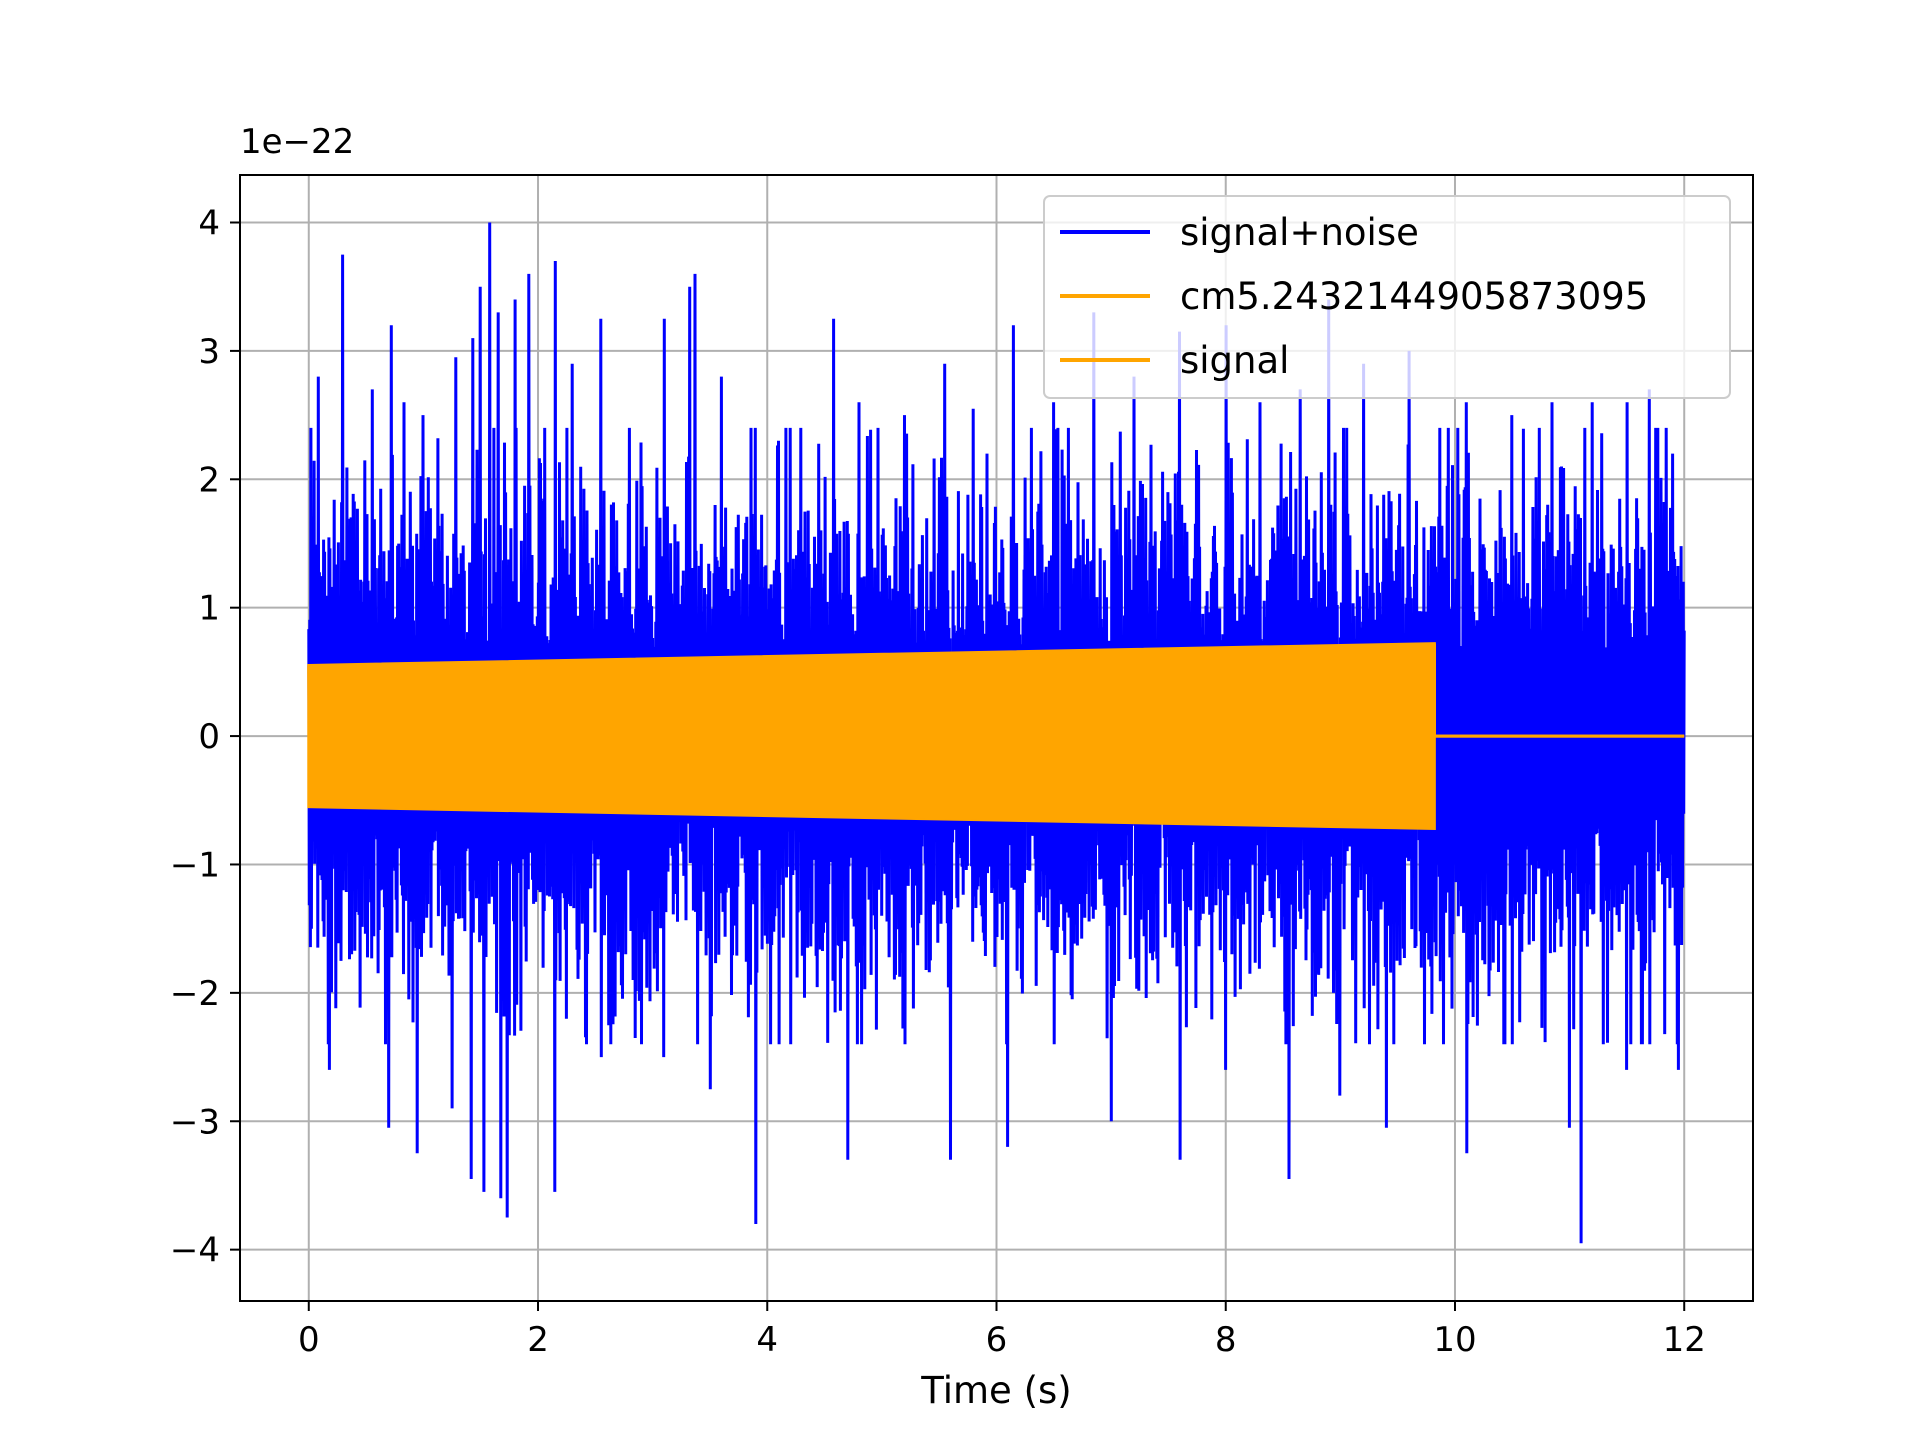 Image resolution: width=1920 pixels, height=1440 pixels. What do you see at coordinates (1684, 1340) in the screenshot?
I see `x-tick-label: 12` at bounding box center [1684, 1340].